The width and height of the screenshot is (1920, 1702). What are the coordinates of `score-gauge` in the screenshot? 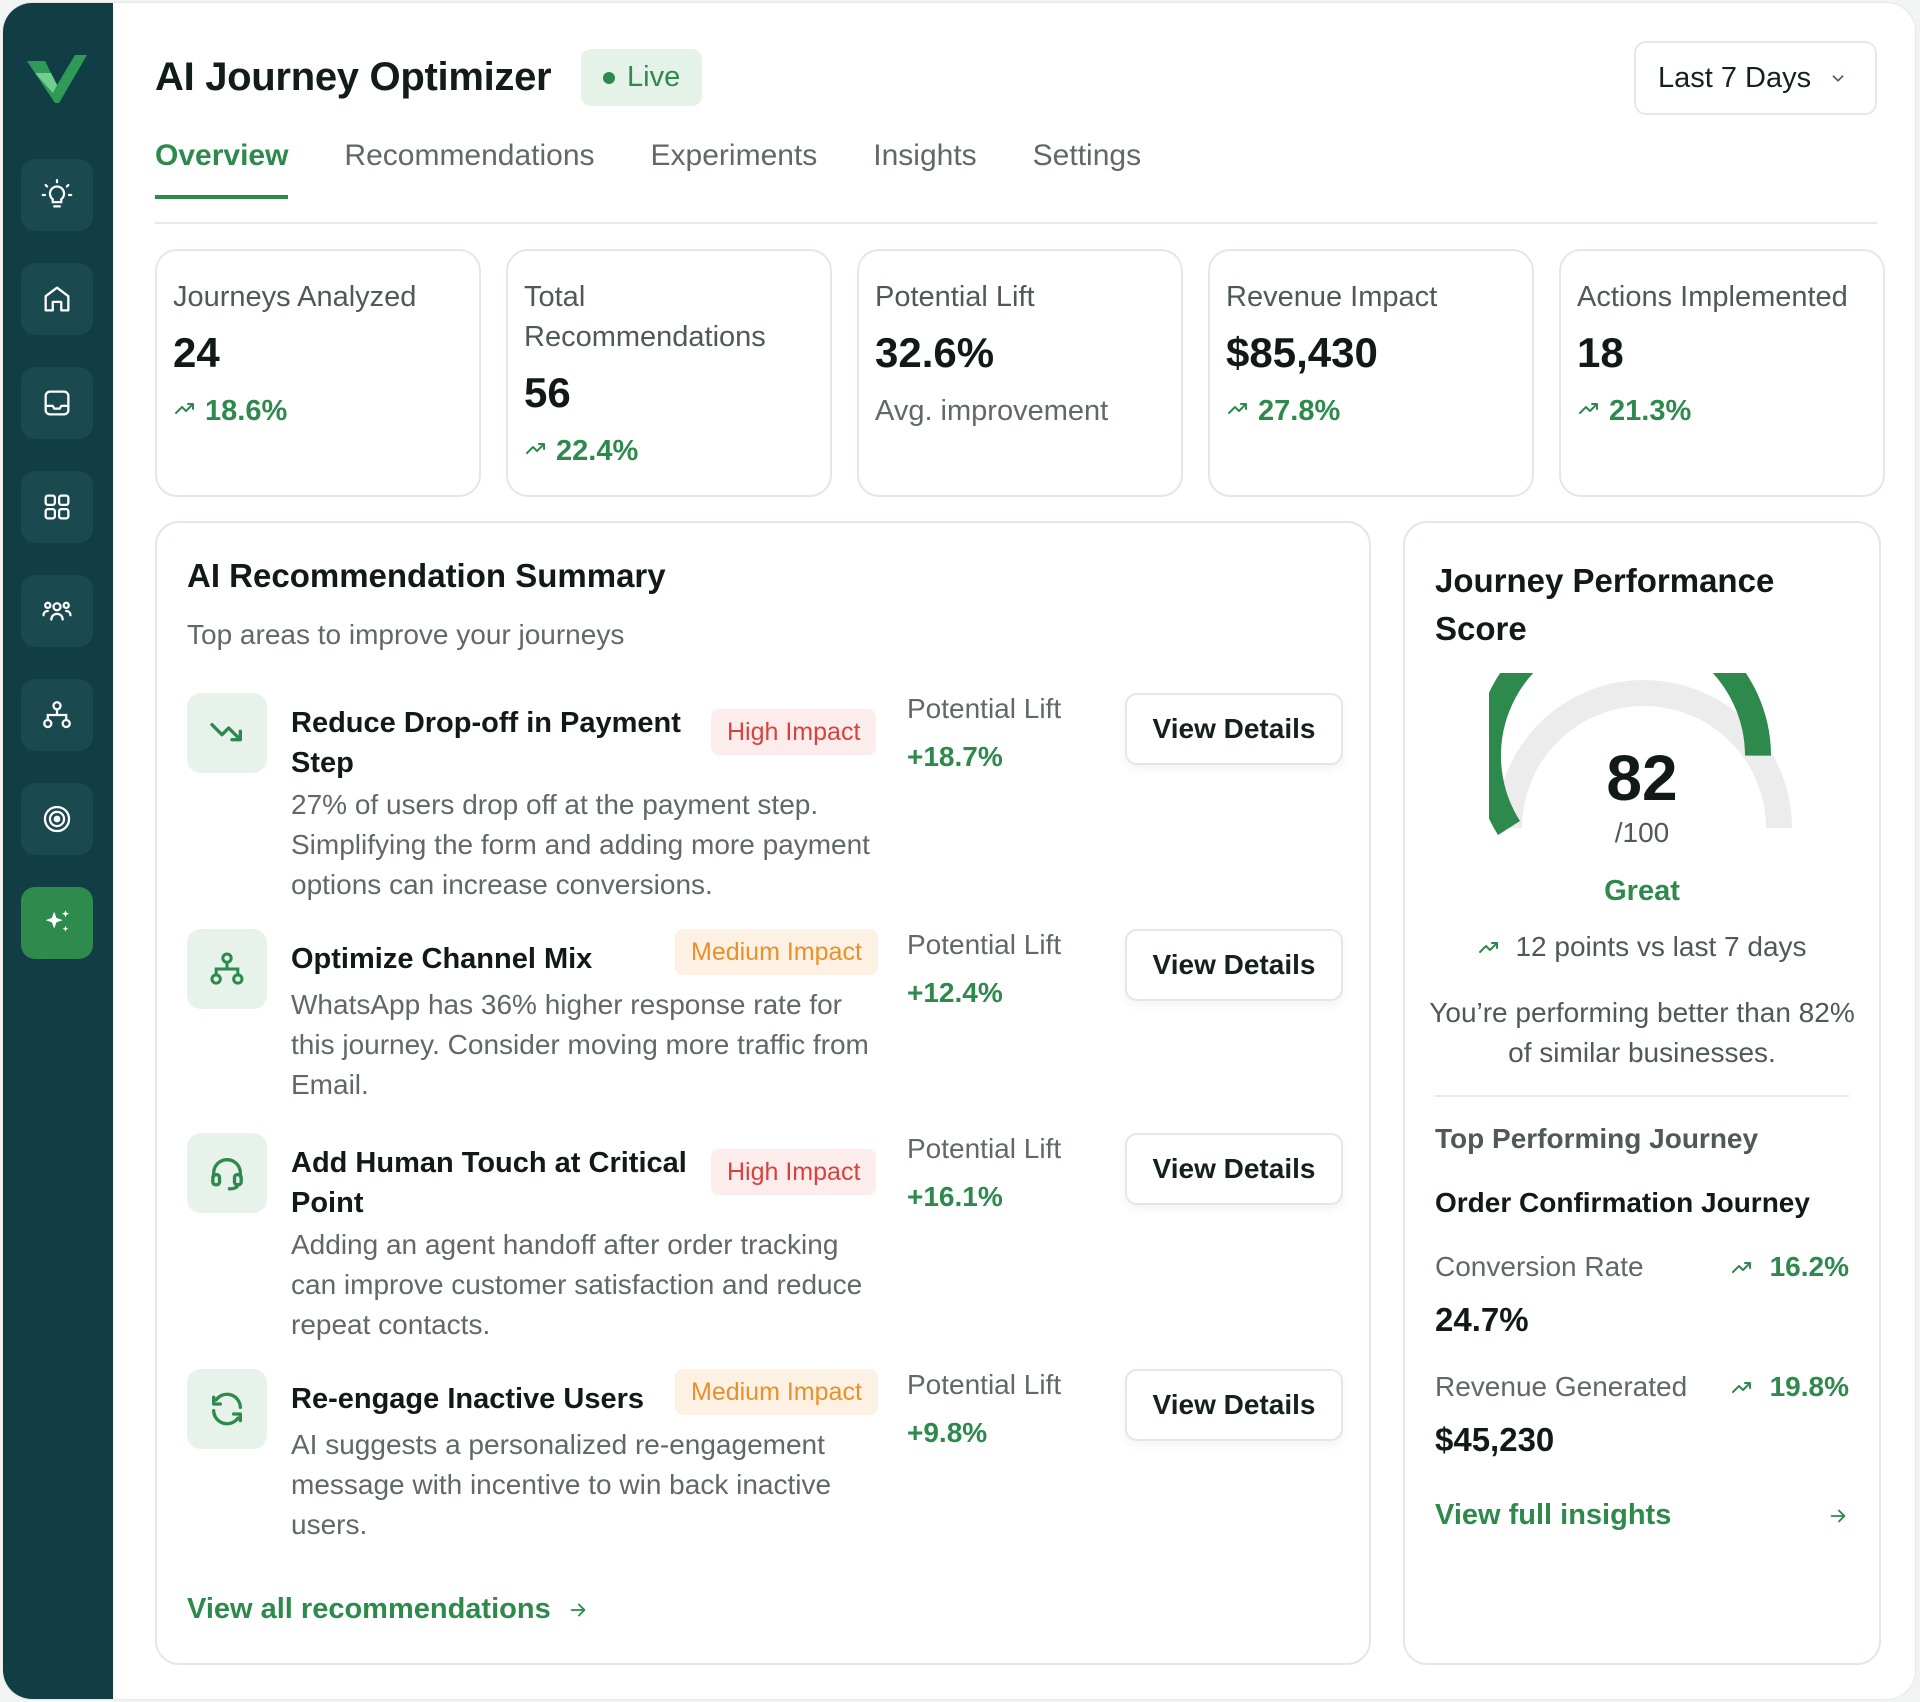 It's located at (1640, 754).